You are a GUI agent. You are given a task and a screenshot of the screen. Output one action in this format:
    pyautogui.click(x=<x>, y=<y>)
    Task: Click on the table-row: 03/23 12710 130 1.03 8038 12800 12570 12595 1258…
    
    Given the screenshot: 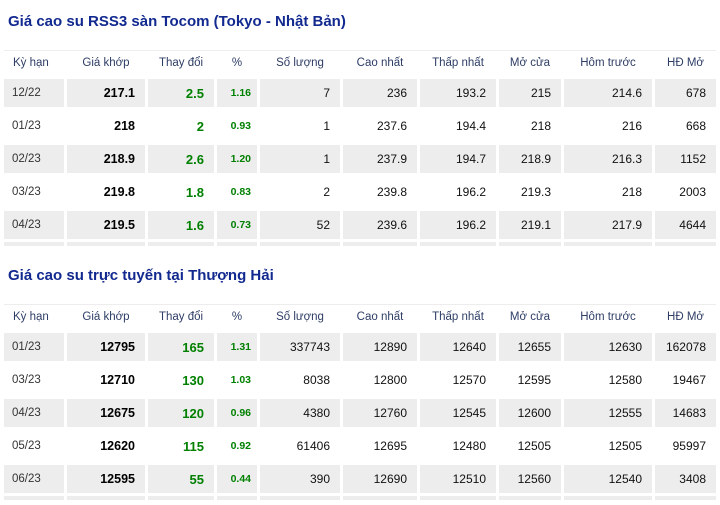 What is the action you would take?
    pyautogui.click(x=360, y=380)
    